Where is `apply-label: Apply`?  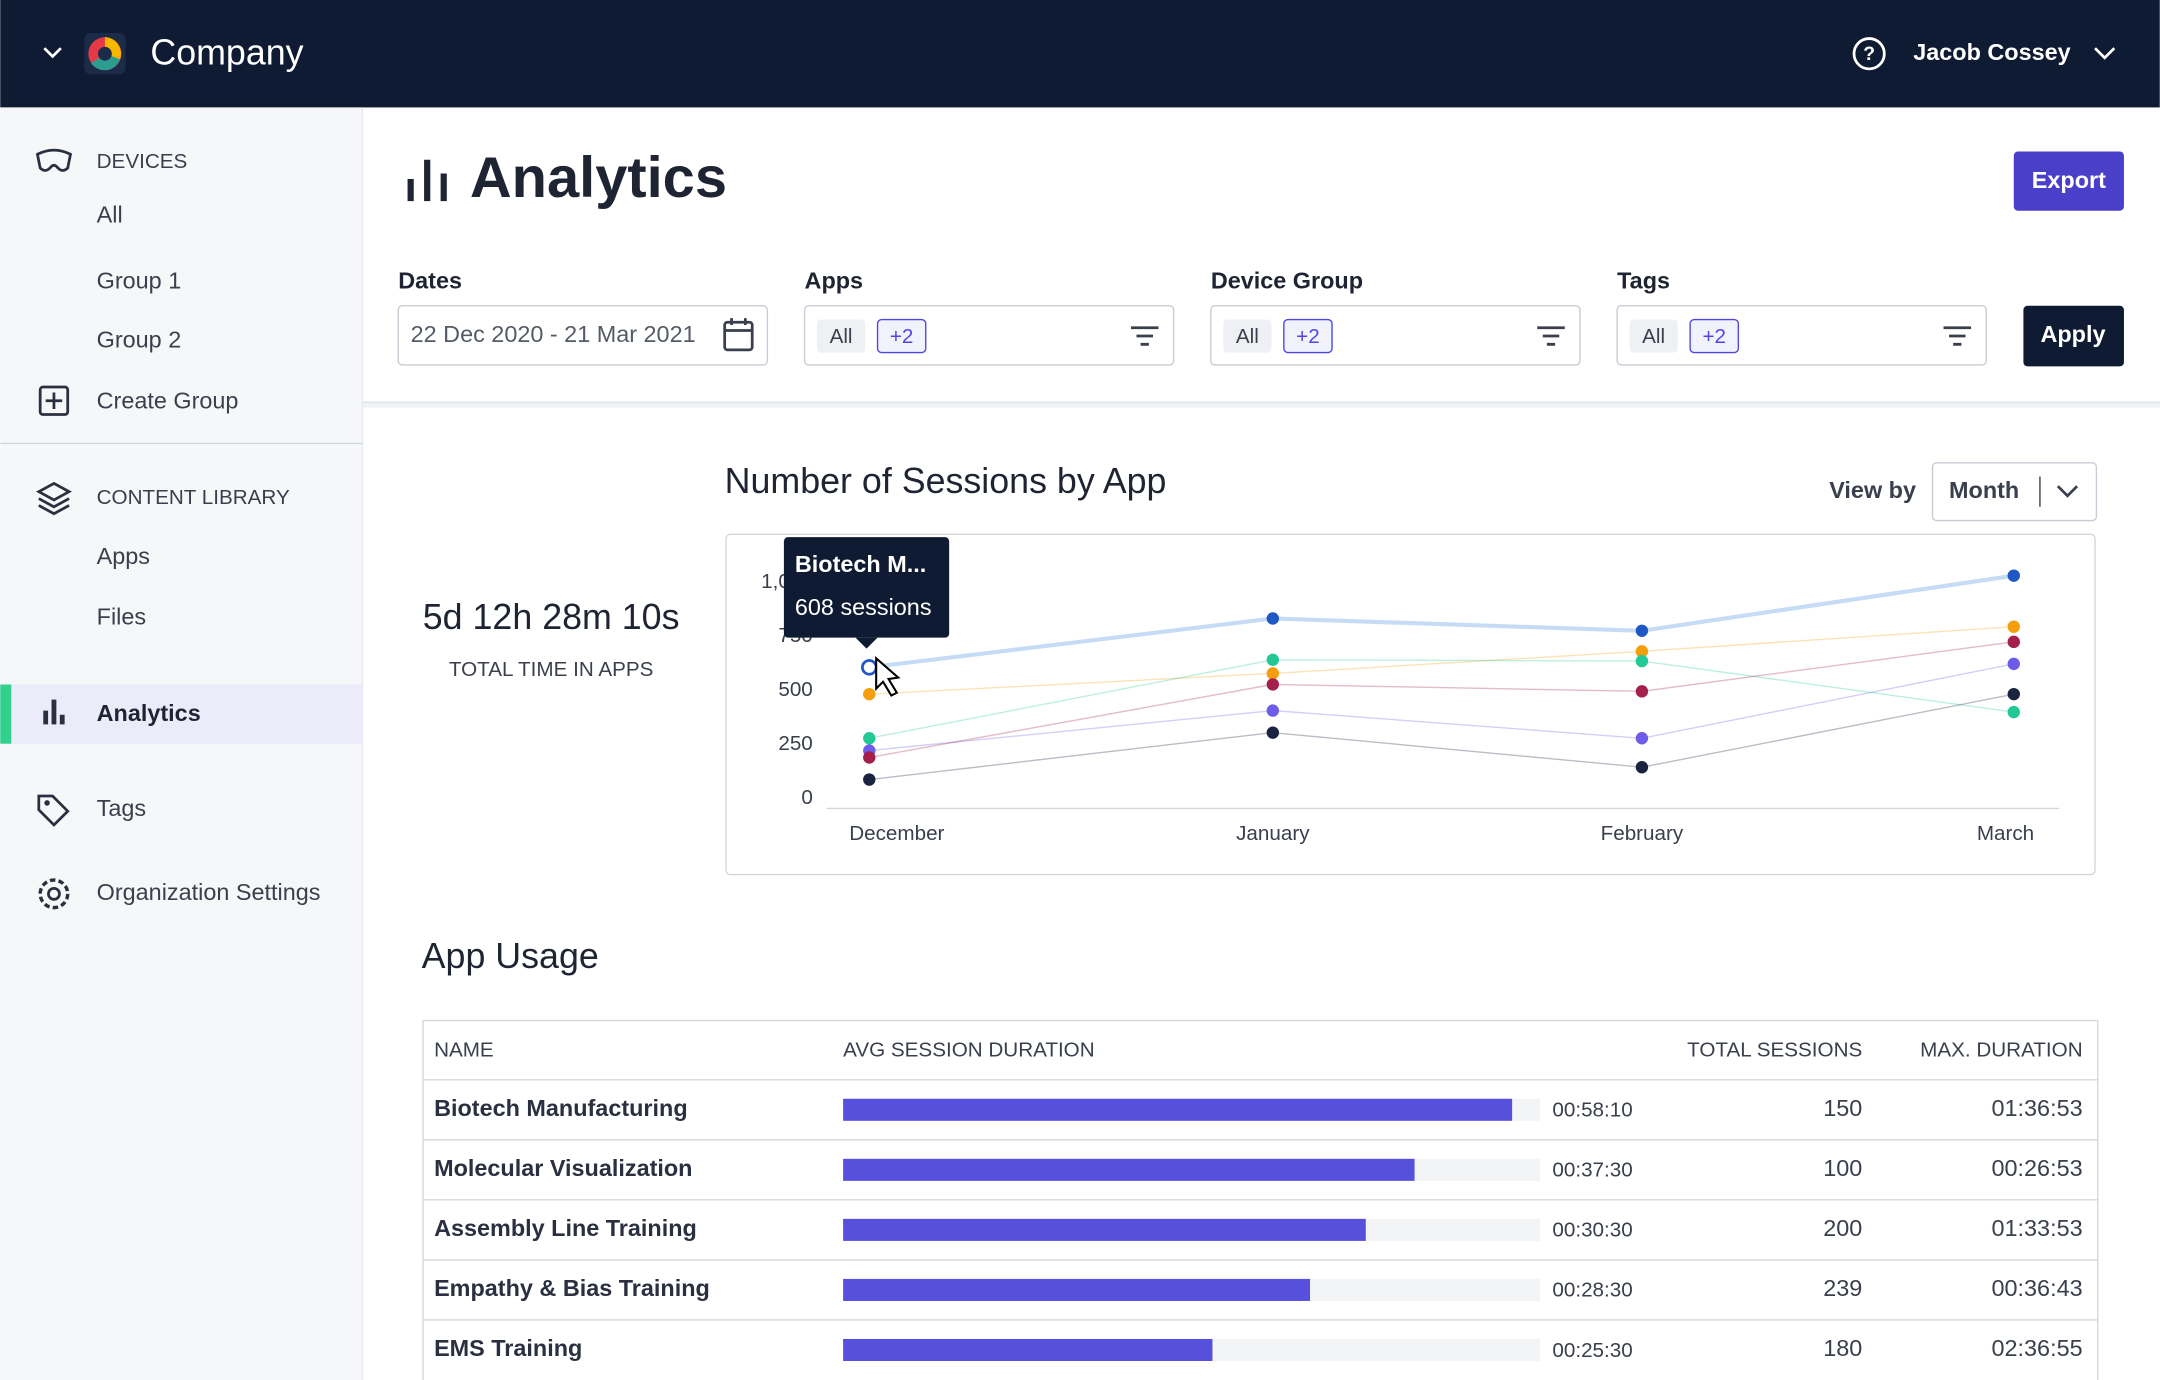 apply-label: Apply is located at coordinates (2072, 334).